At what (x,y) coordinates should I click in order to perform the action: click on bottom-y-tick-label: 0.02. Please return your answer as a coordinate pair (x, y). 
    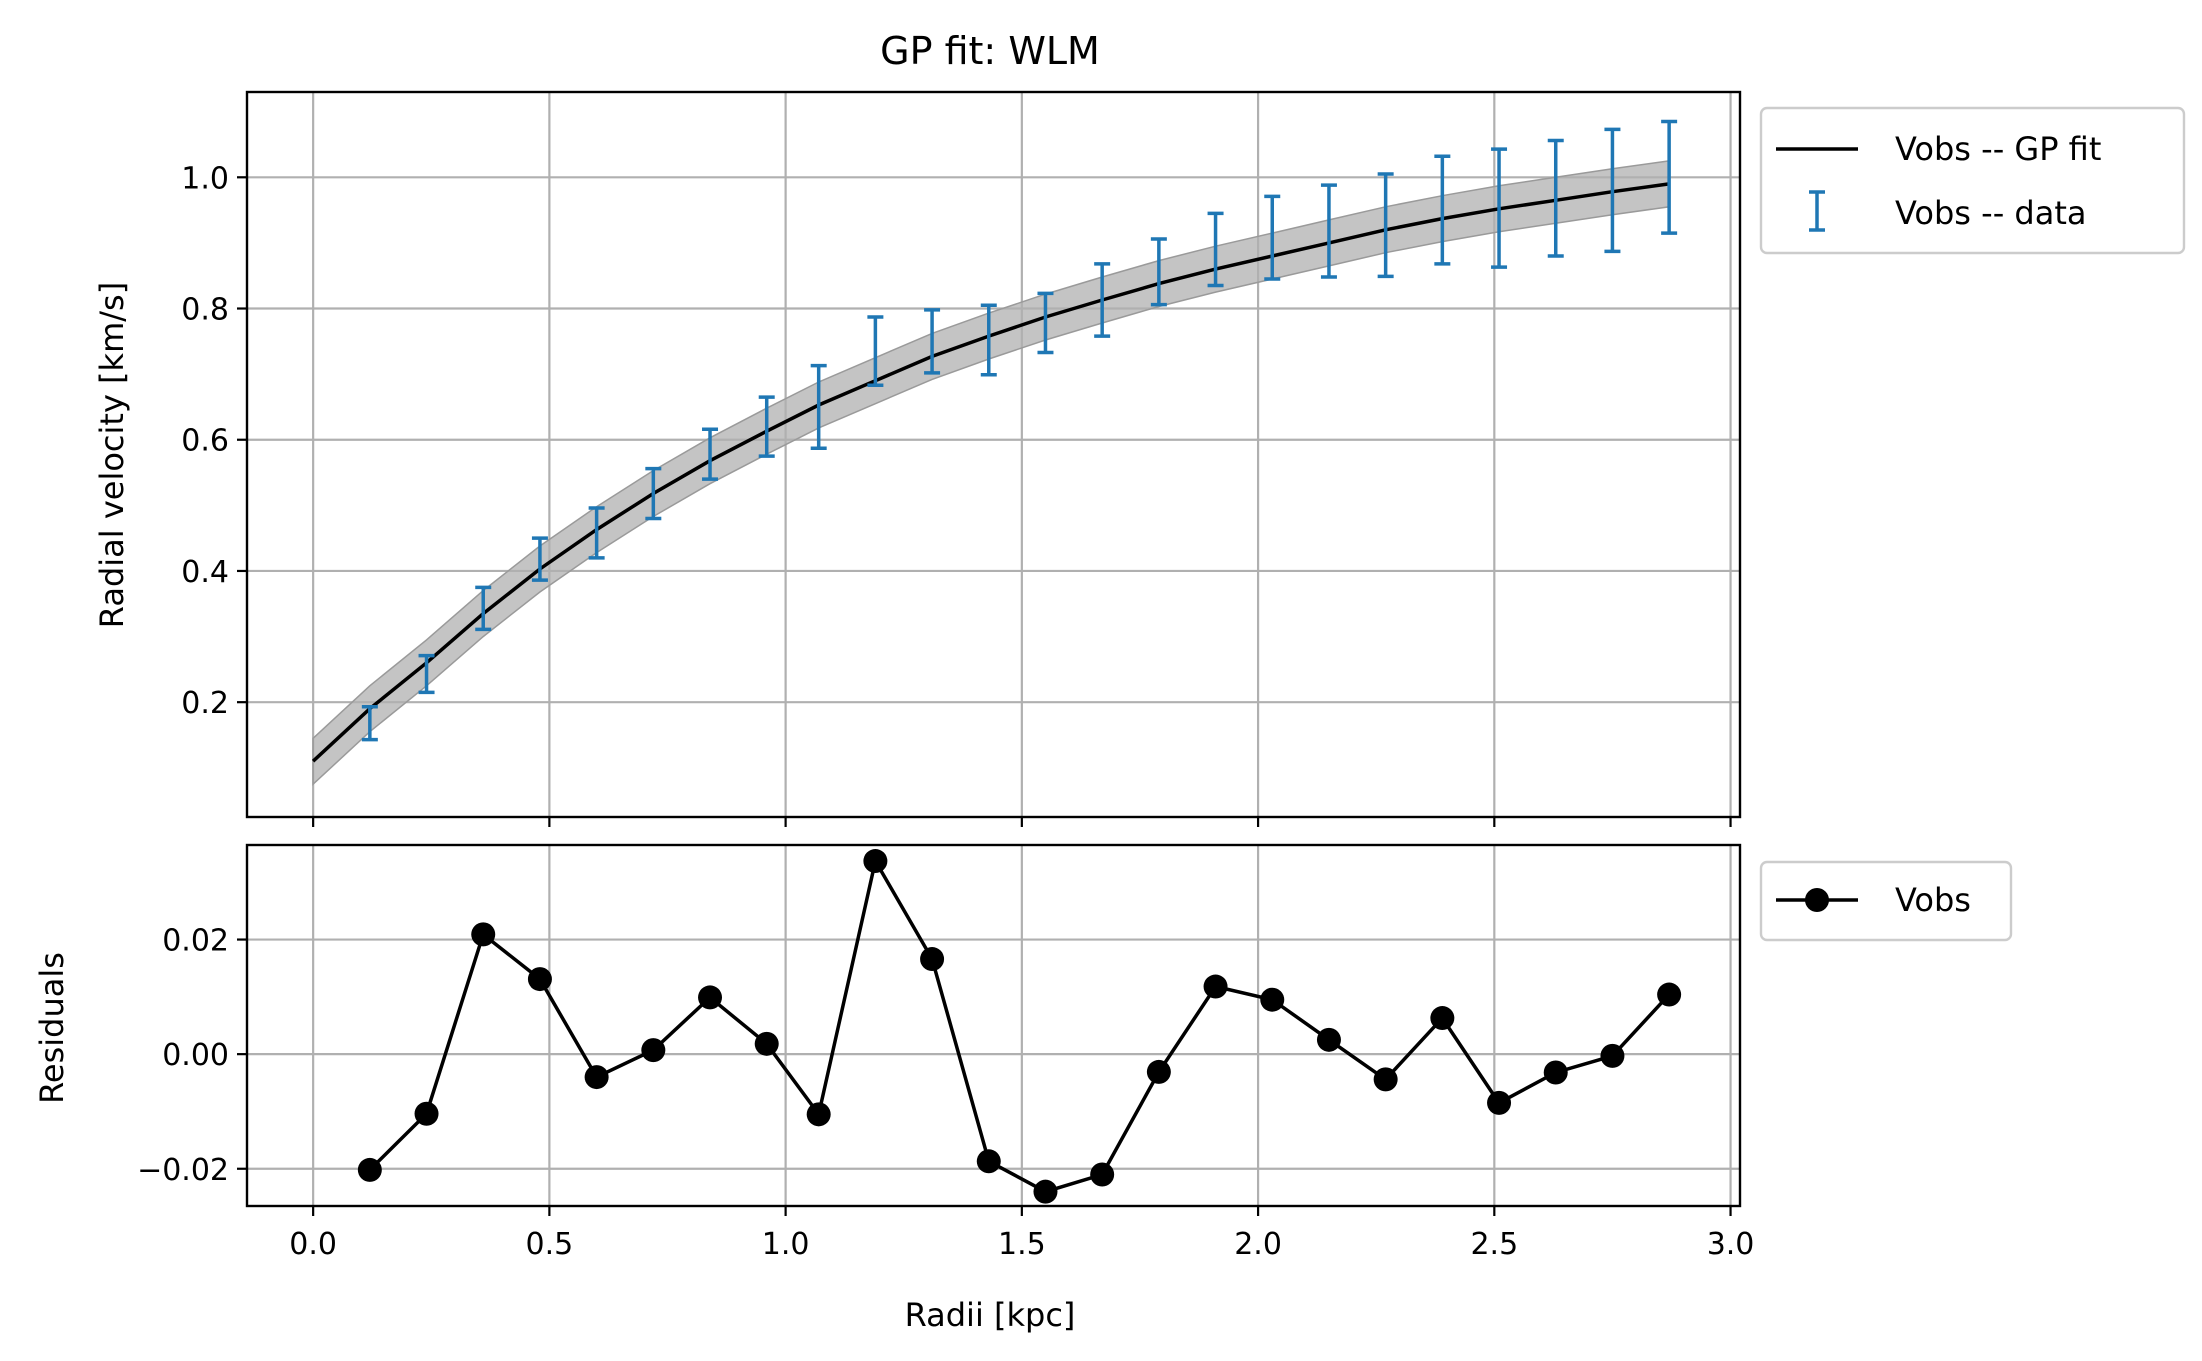
    Looking at the image, I should click on (195, 941).